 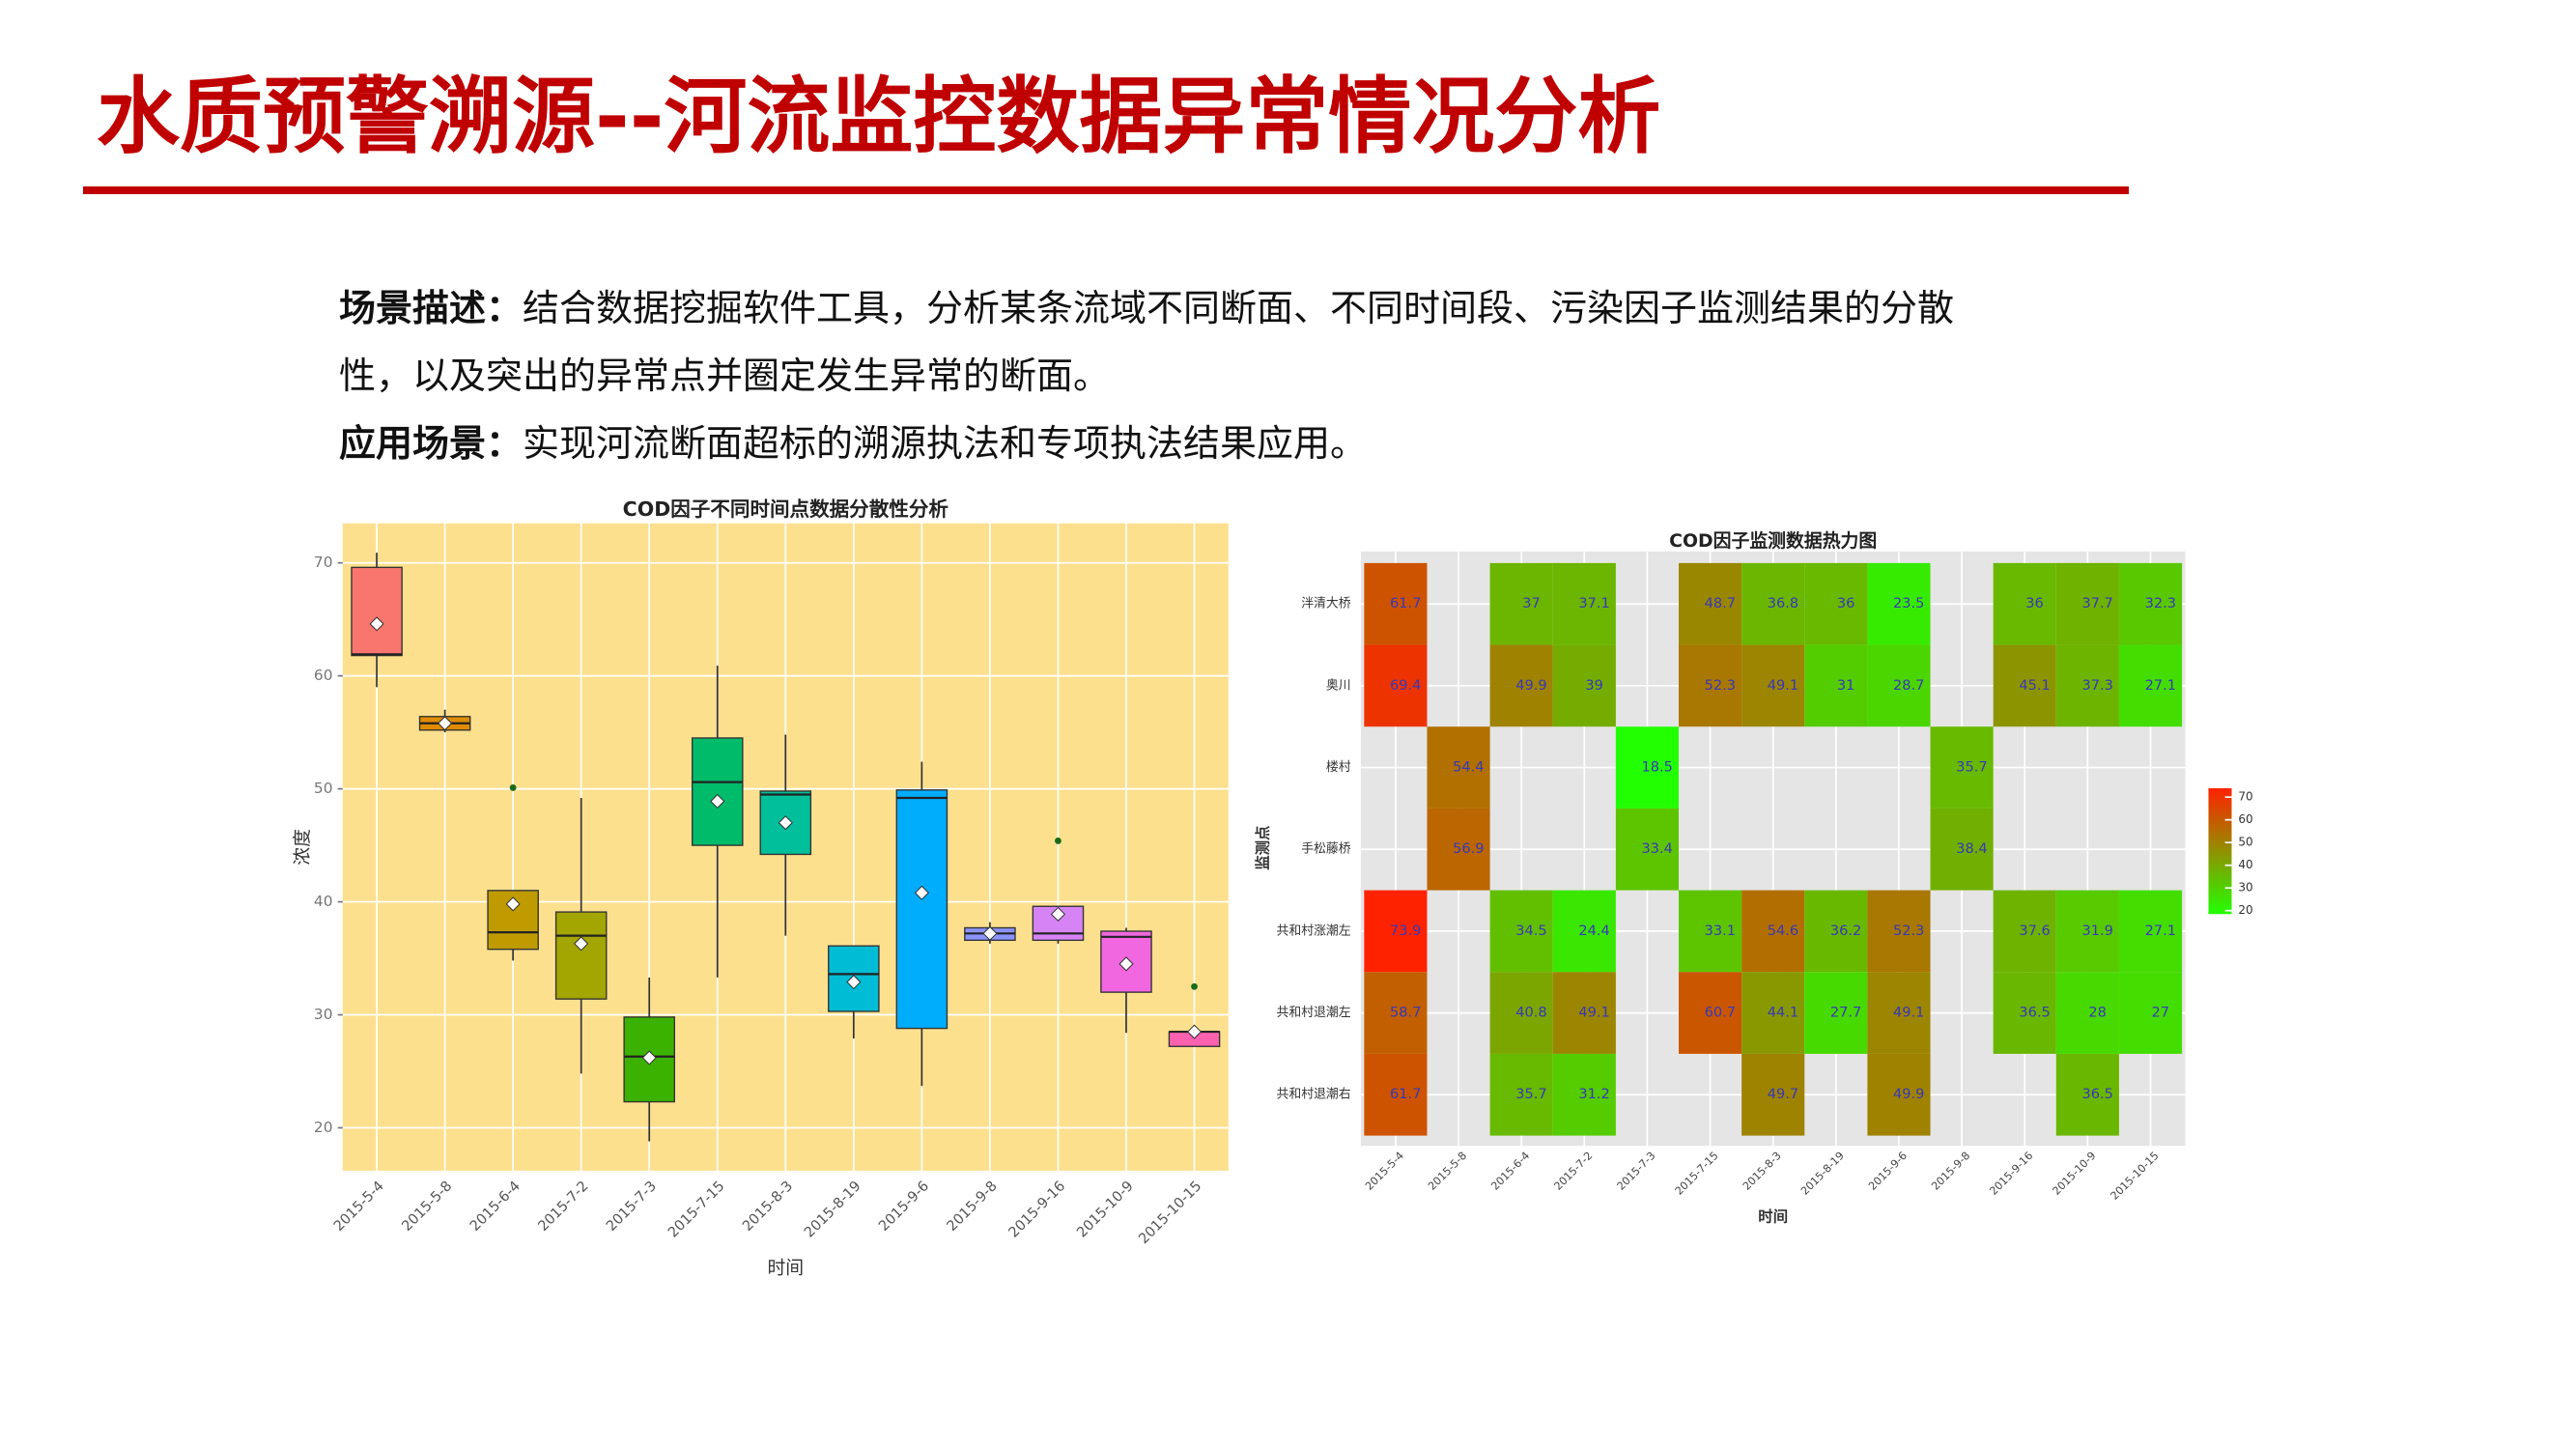 I want to click on cell-label: 33.4, so click(x=1657, y=848).